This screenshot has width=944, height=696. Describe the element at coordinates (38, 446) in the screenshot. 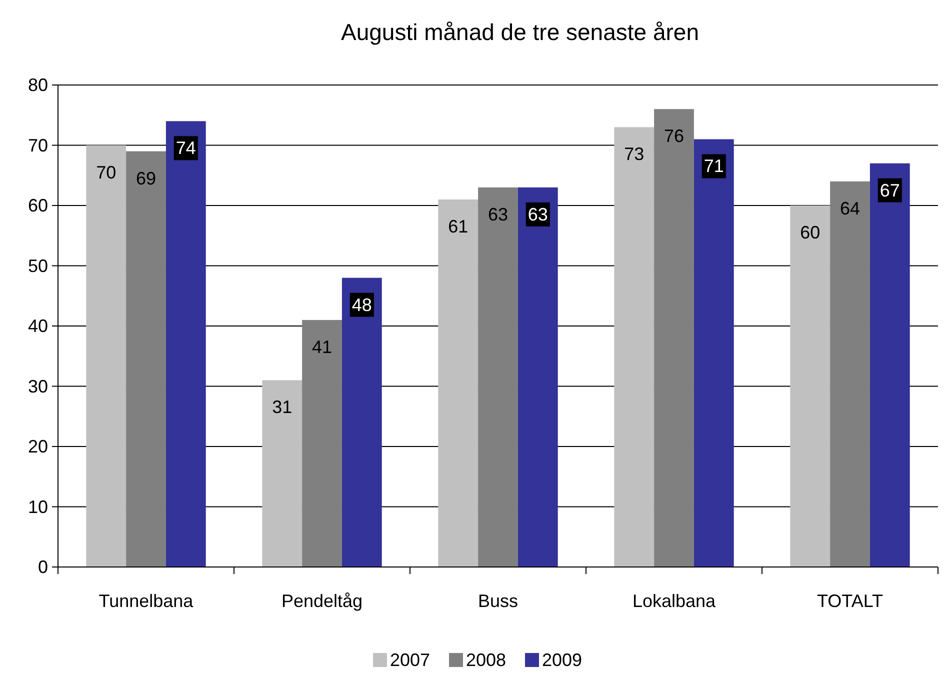

I see `y-tick-label: 20` at that location.